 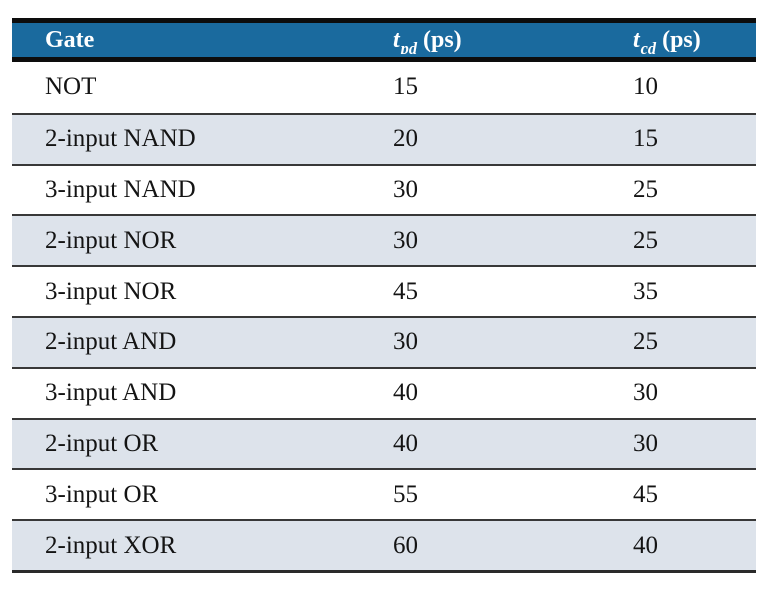 What do you see at coordinates (405, 291) in the screenshot?
I see `tpd-cell: 45` at bounding box center [405, 291].